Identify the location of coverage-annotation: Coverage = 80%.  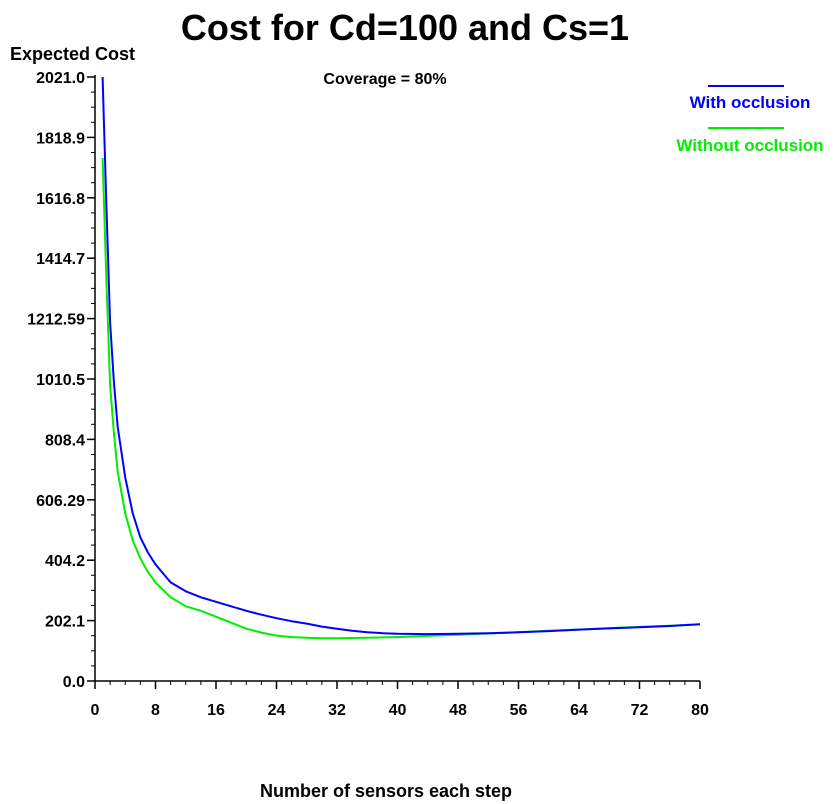
(384, 79).